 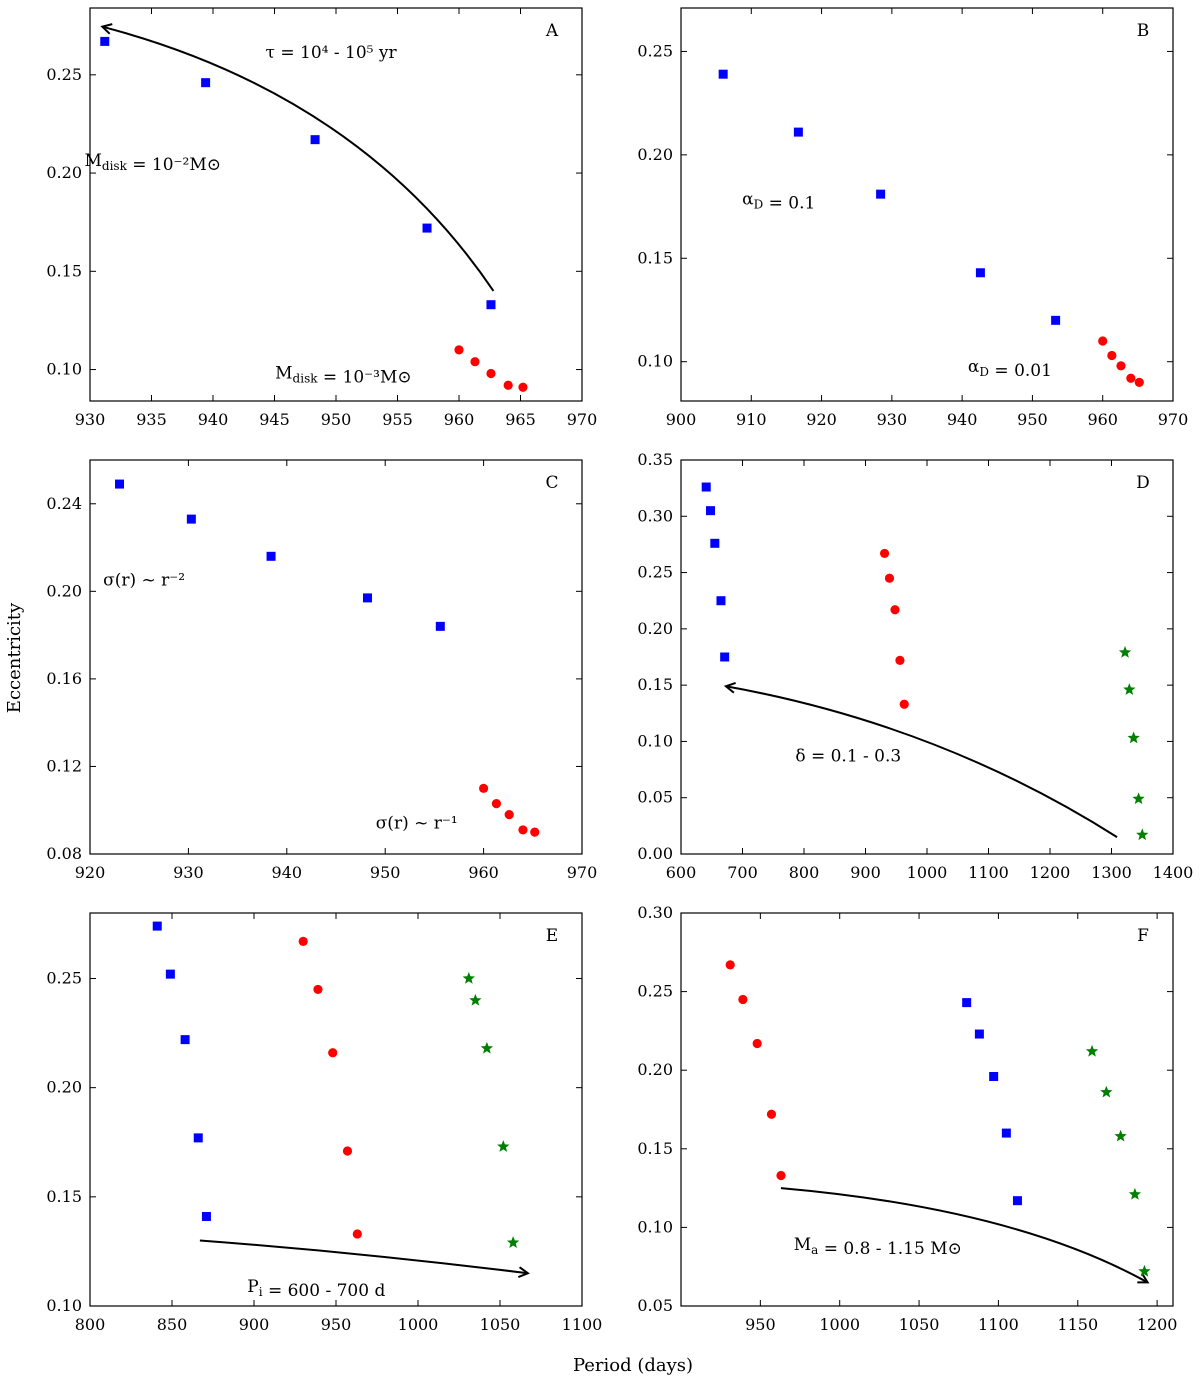 I want to click on x-tick-label: 600, so click(x=681, y=872).